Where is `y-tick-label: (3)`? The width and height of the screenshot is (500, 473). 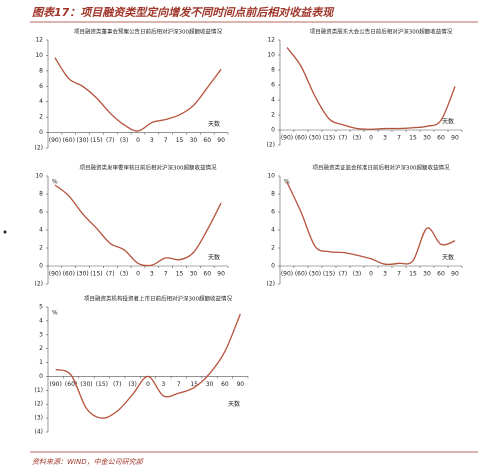 y-tick-label: (3) is located at coordinates (39, 418).